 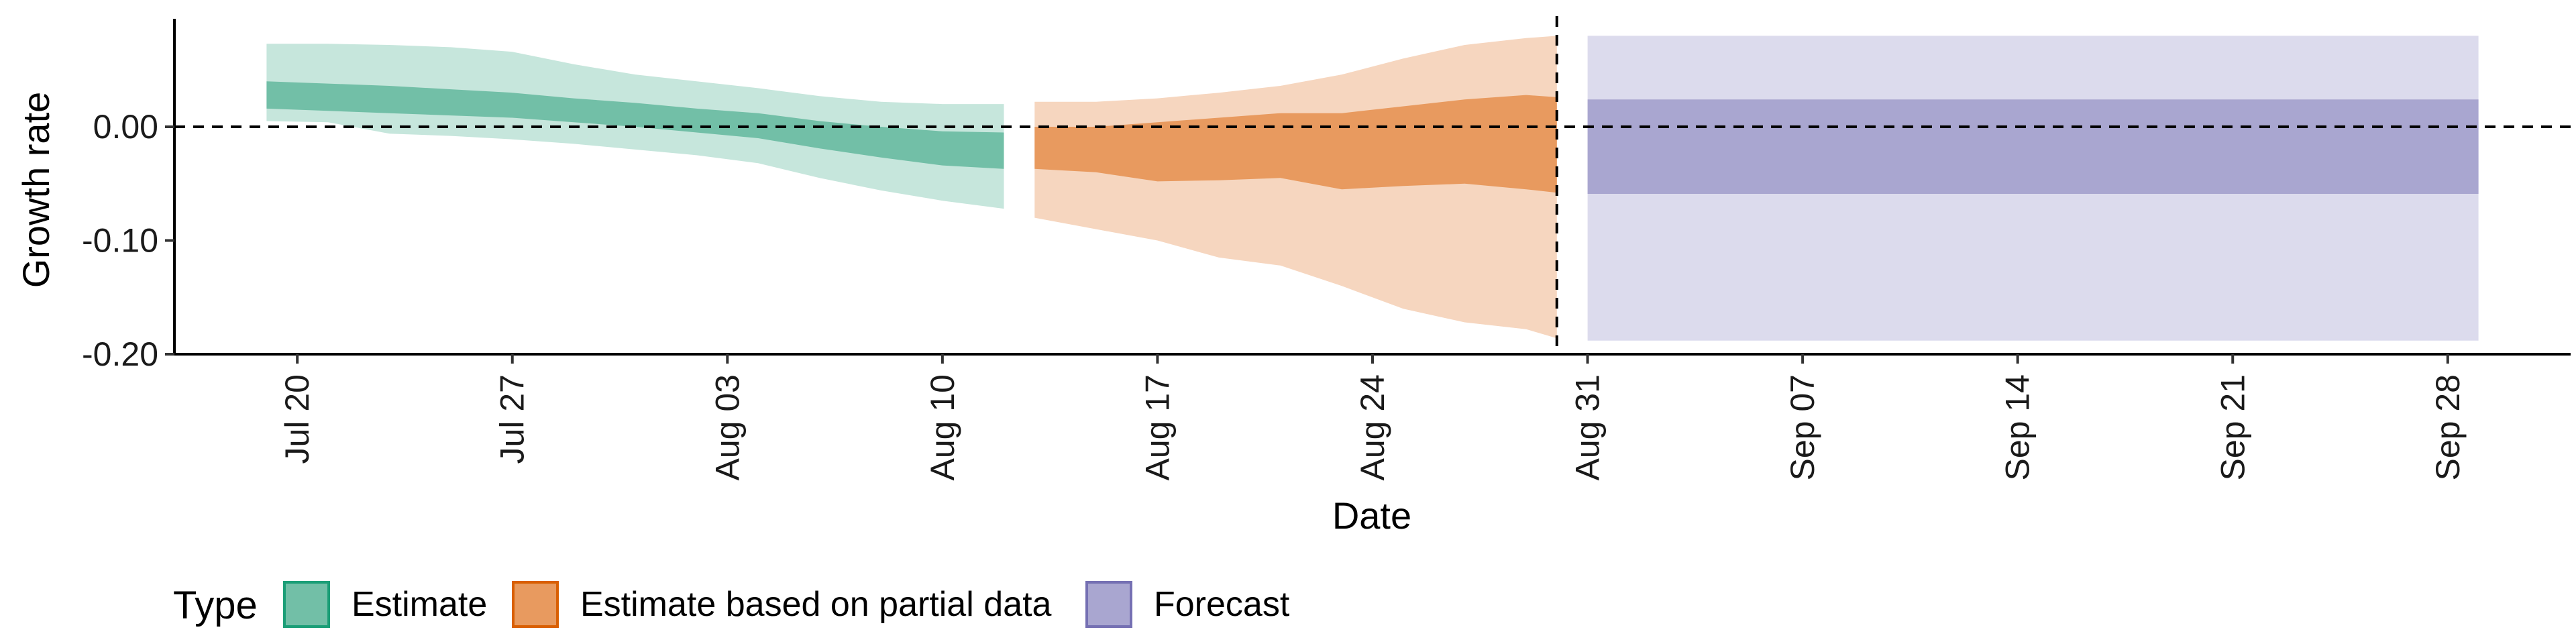 I want to click on series-2-inner-band, so click(x=2033, y=146).